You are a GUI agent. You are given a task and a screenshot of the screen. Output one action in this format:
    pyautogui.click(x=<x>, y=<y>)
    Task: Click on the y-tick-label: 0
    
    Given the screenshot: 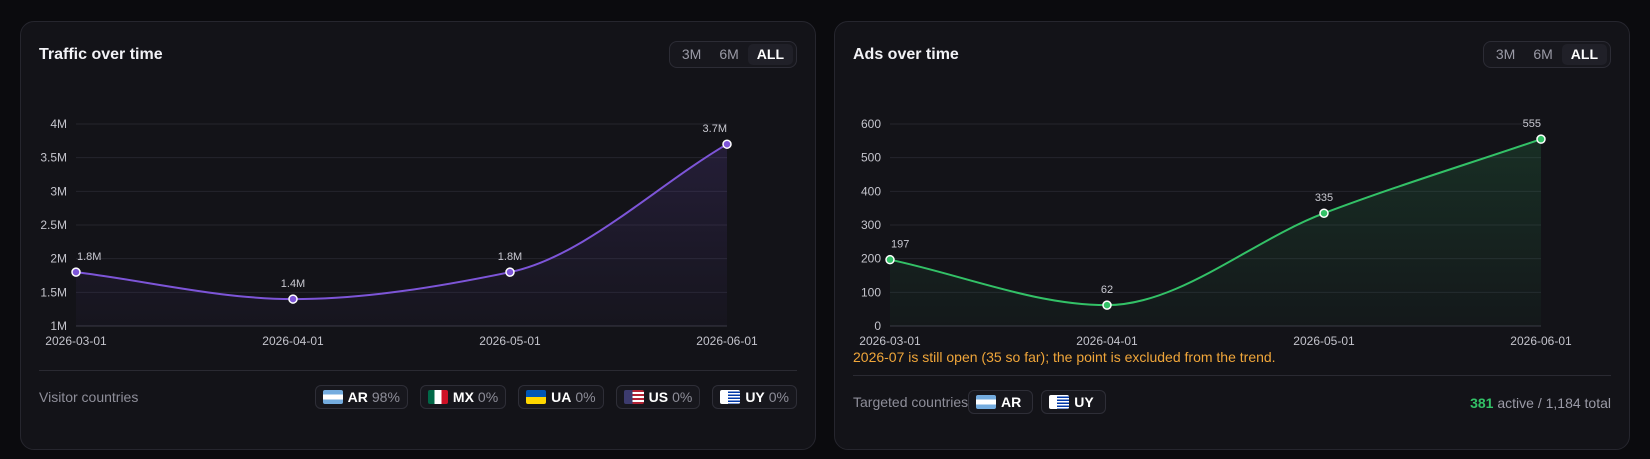 What is the action you would take?
    pyautogui.click(x=877, y=326)
    